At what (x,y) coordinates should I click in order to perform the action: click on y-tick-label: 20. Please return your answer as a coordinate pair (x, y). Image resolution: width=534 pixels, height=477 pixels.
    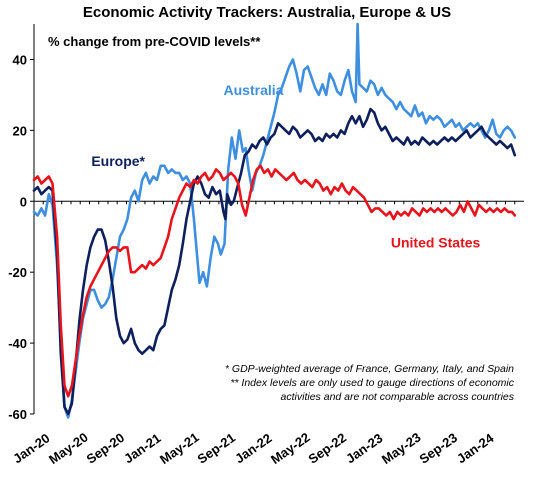
    Looking at the image, I should click on (20, 130).